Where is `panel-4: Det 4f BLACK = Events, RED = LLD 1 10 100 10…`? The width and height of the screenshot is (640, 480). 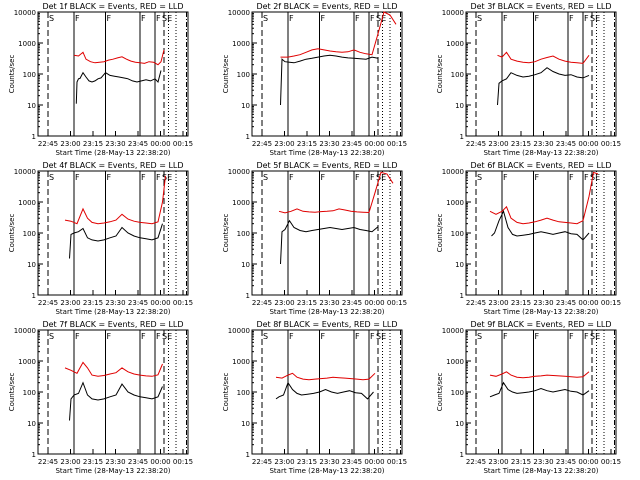
panel-4: Det 4f BLACK = Events, RED = LLD 1 10 100 10… is located at coordinates (100, 238).